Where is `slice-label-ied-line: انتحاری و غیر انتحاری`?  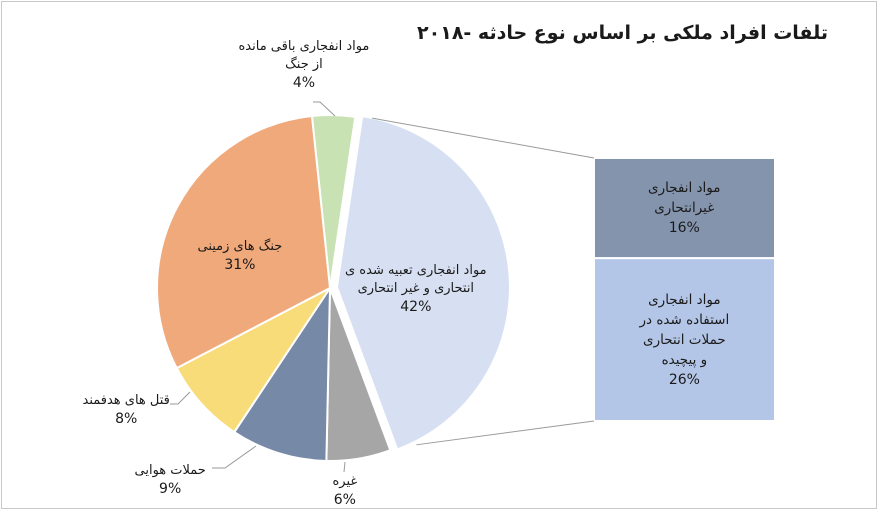 slice-label-ied-line: انتحاری و غیر انتحاری is located at coordinates (416, 288).